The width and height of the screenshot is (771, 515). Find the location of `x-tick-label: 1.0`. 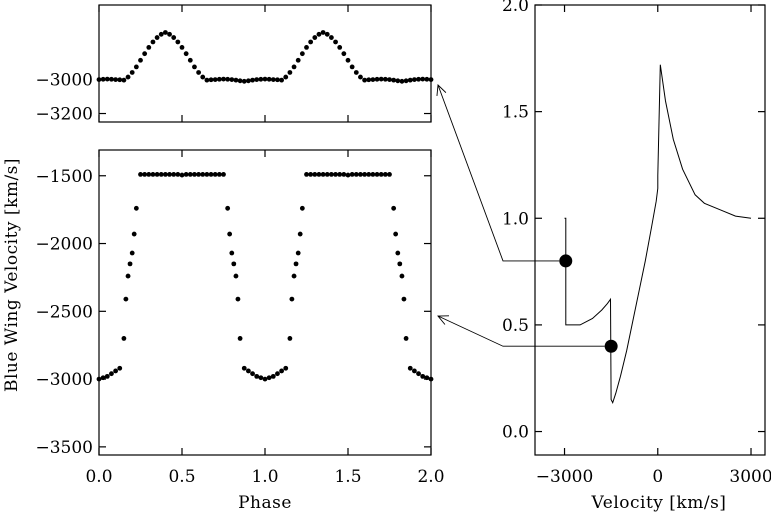

x-tick-label: 1.0 is located at coordinates (264, 477).